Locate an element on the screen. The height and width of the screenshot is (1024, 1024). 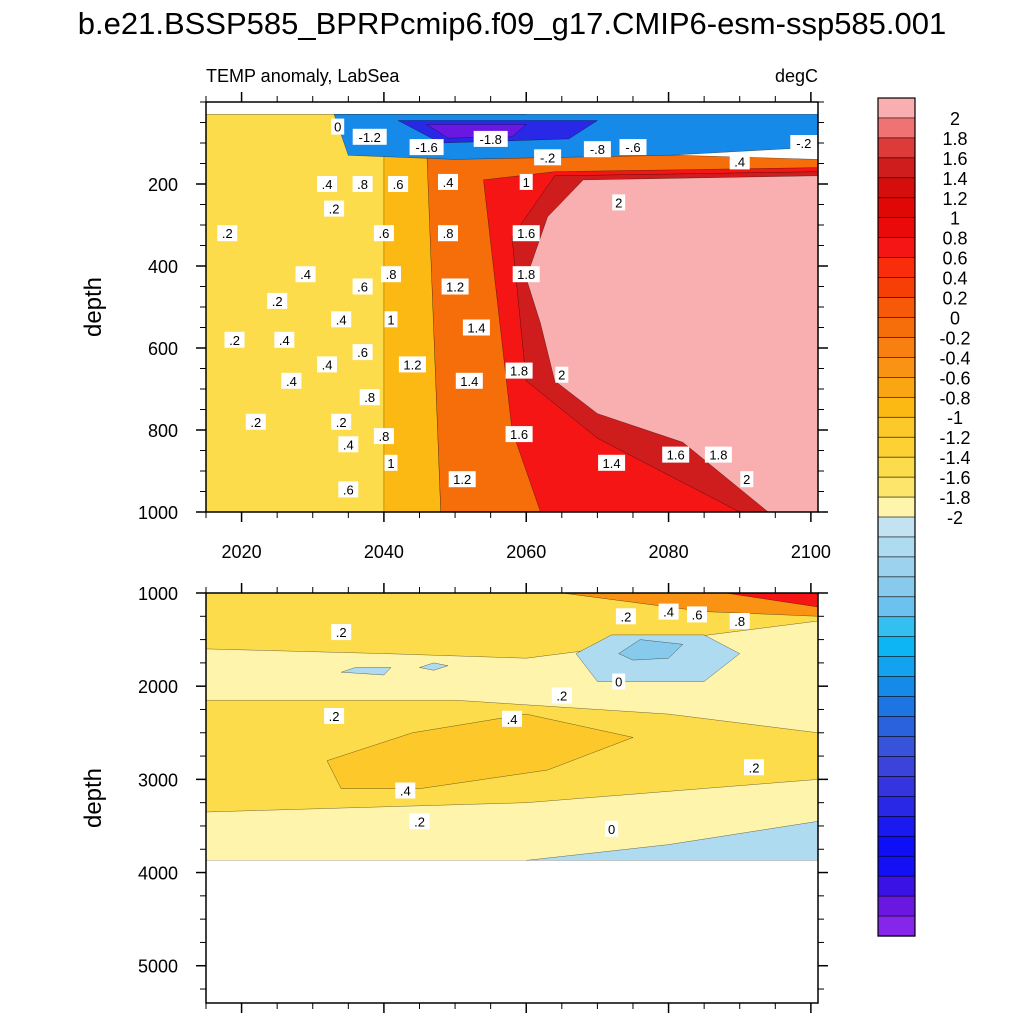
lower-y-tick-label-4: 5000 is located at coordinates (158, 967).